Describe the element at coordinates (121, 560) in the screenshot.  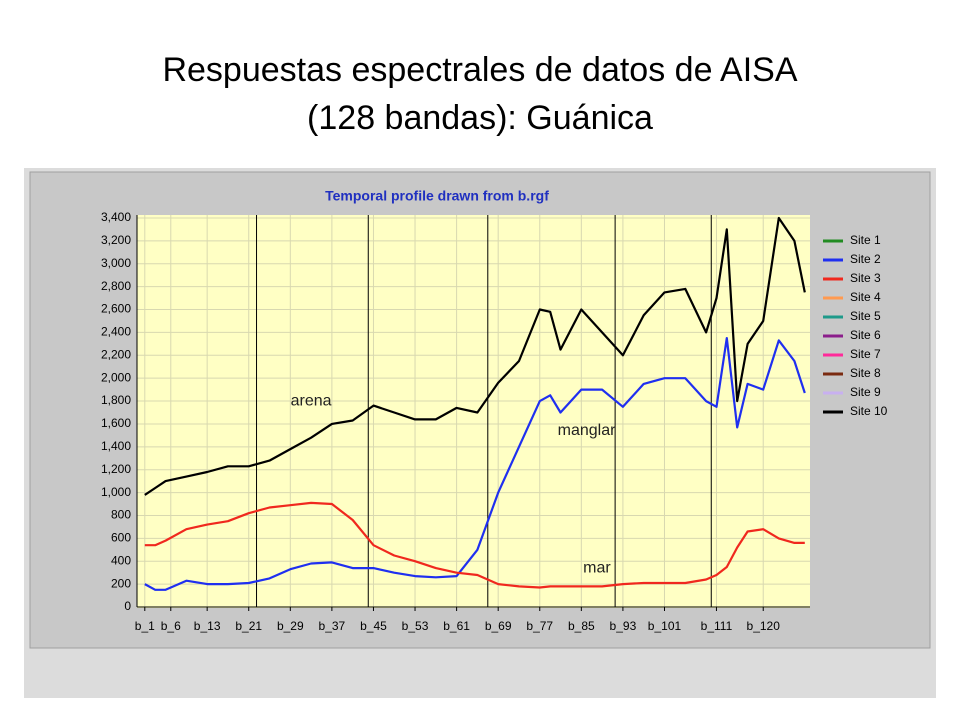
I see `y-tick-label: 400` at that location.